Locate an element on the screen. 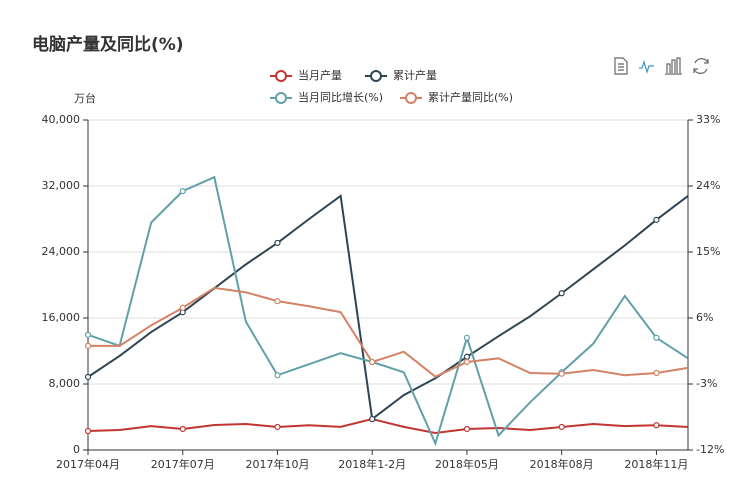 This screenshot has height=495, width=737. restore-icon is located at coordinates (701, 66).